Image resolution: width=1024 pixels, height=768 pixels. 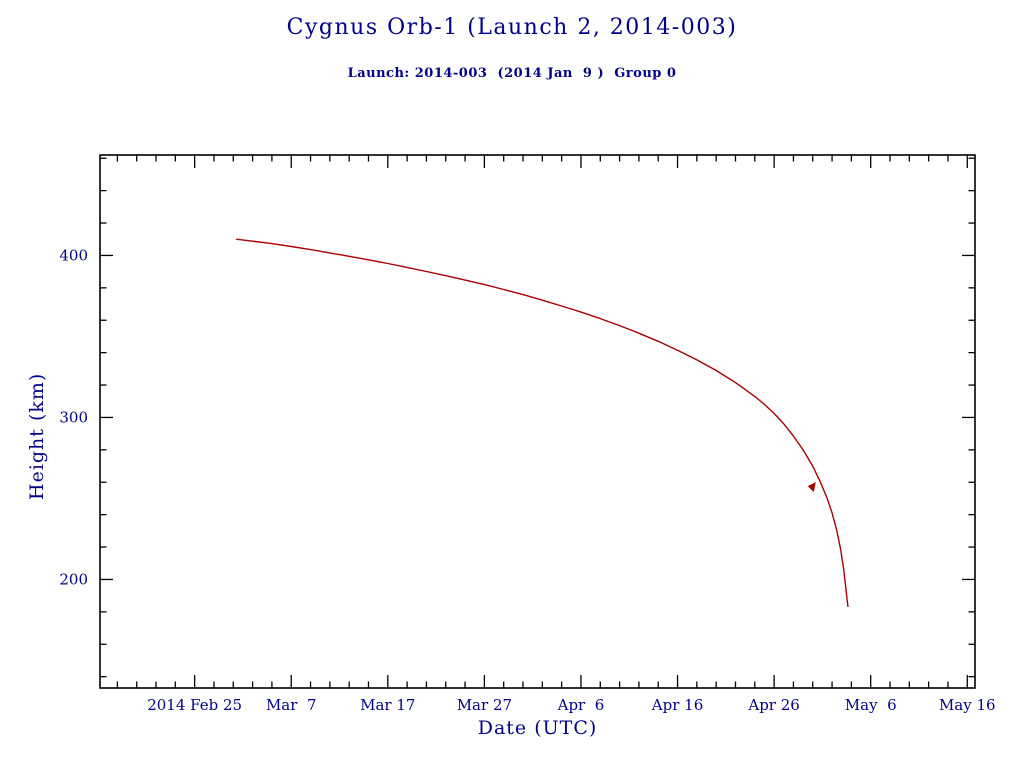 What do you see at coordinates (773, 705) in the screenshot?
I see `x-tick-label: Apr 26` at bounding box center [773, 705].